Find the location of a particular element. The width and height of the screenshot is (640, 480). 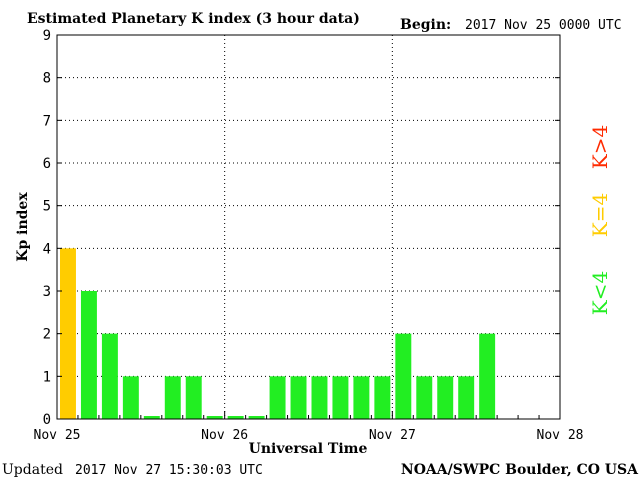

y-tick-label: 2 is located at coordinates (47, 335).